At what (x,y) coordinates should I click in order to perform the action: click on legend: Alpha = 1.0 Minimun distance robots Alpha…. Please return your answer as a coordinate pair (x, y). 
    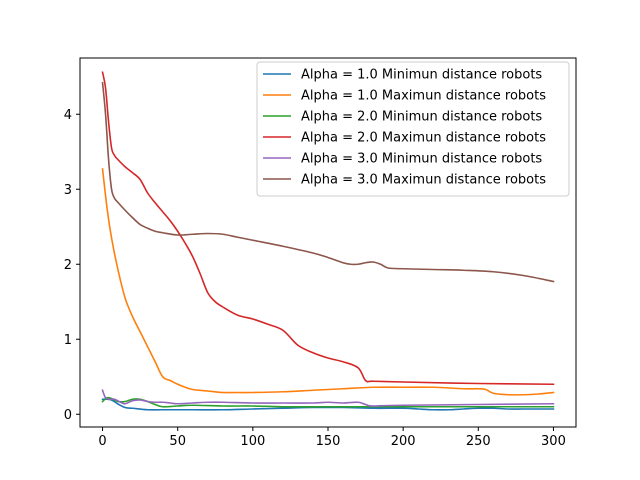
    Looking at the image, I should click on (413, 129).